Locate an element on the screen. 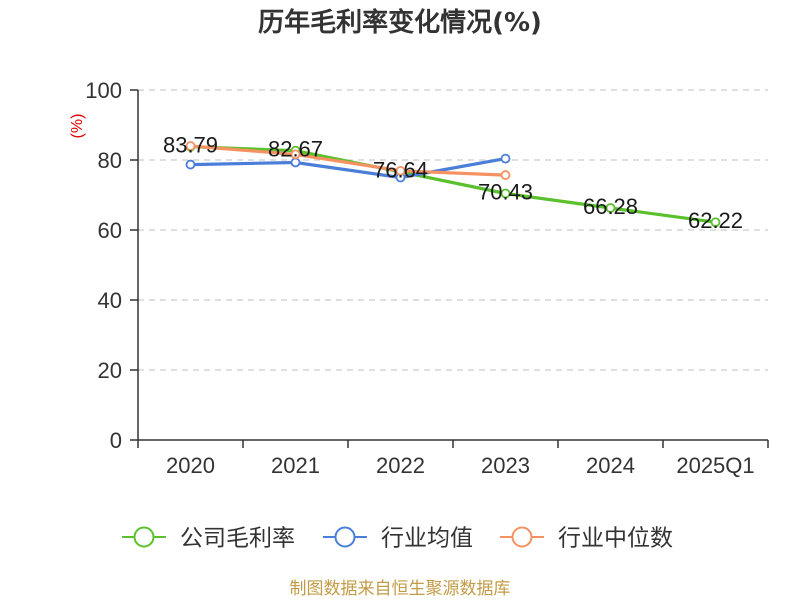 This screenshot has width=800, height=600. industry-median-line is located at coordinates (348, 160).